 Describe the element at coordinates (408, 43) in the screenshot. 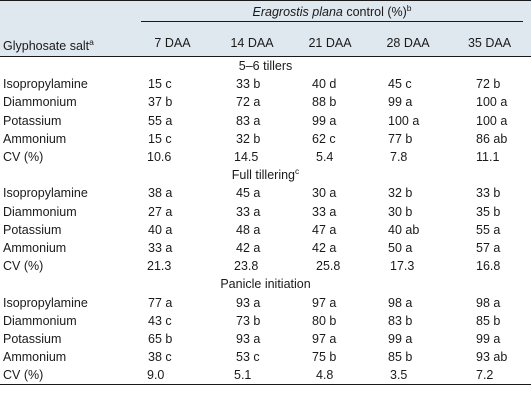

I see `column-header: 28 DAA` at that location.